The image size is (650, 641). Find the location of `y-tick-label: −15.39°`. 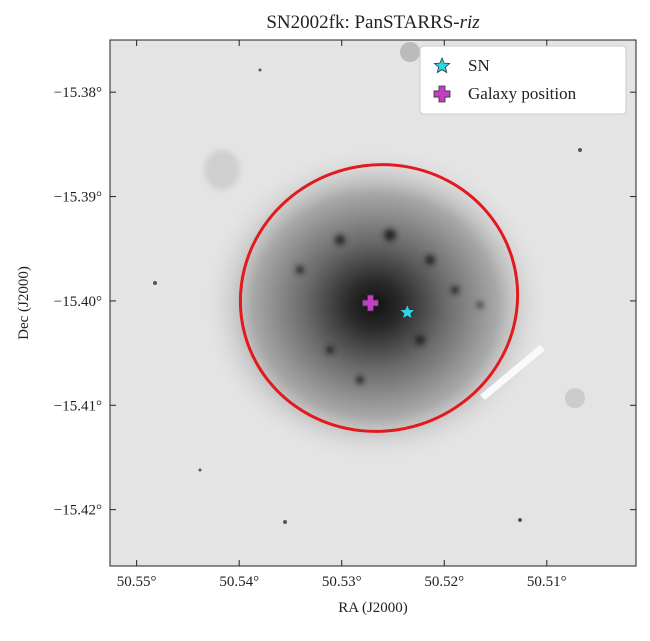

y-tick-label: −15.39° is located at coordinates (78, 198).